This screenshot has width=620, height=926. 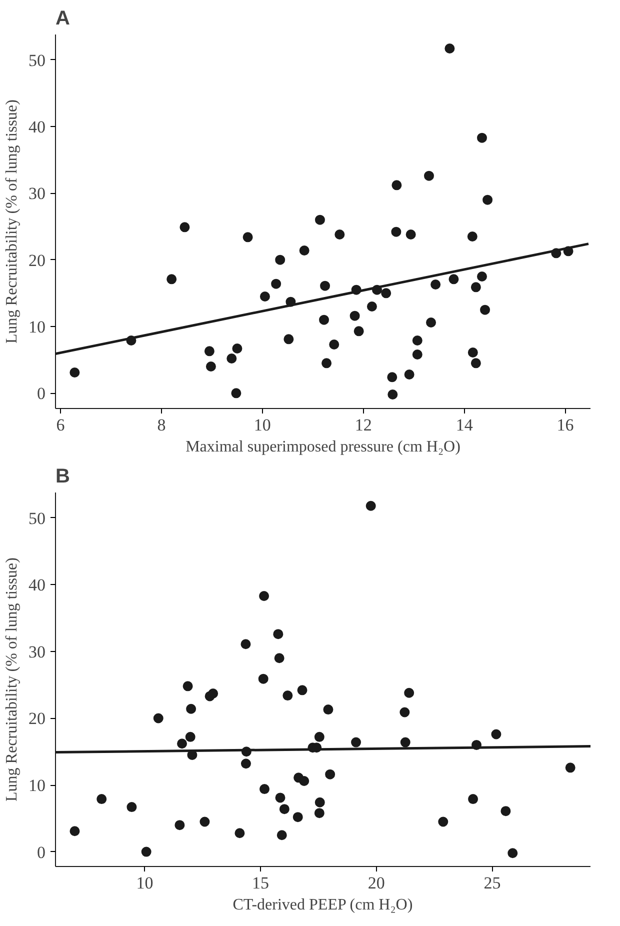 What do you see at coordinates (376, 883) in the screenshot?
I see `x-tick-label: 20` at bounding box center [376, 883].